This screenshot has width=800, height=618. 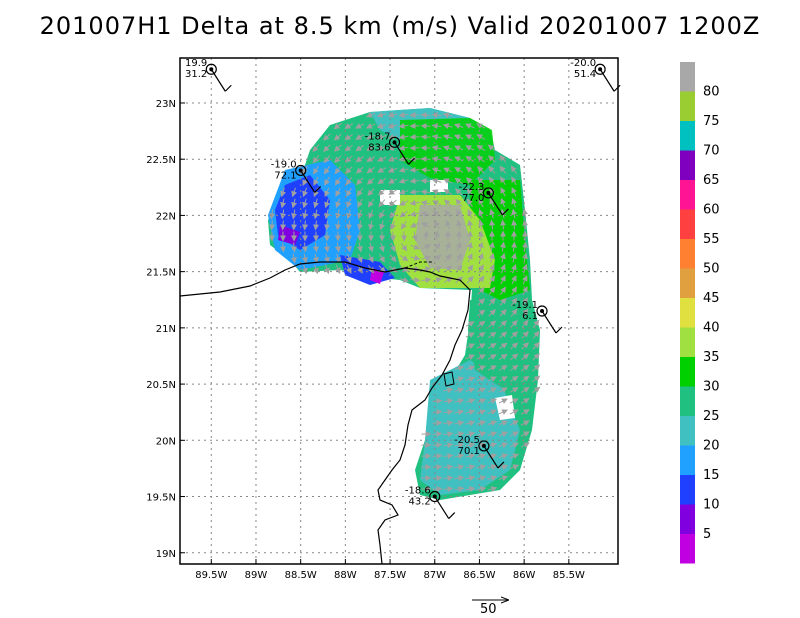 What do you see at coordinates (505, 212) in the screenshot?
I see `wind-barb-flag` at bounding box center [505, 212].